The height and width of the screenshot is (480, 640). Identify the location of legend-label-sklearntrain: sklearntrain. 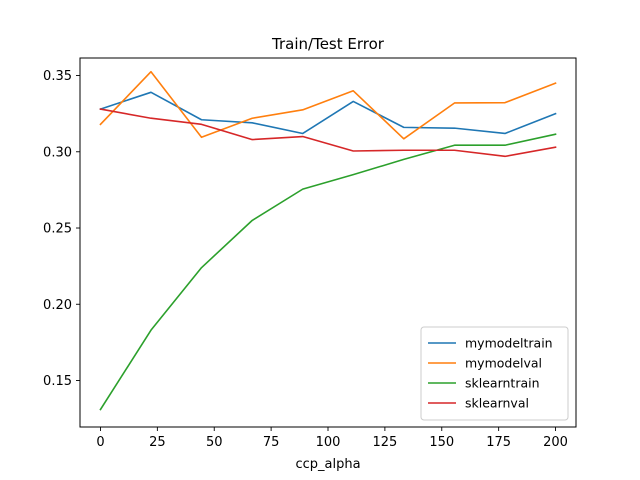
(502, 383).